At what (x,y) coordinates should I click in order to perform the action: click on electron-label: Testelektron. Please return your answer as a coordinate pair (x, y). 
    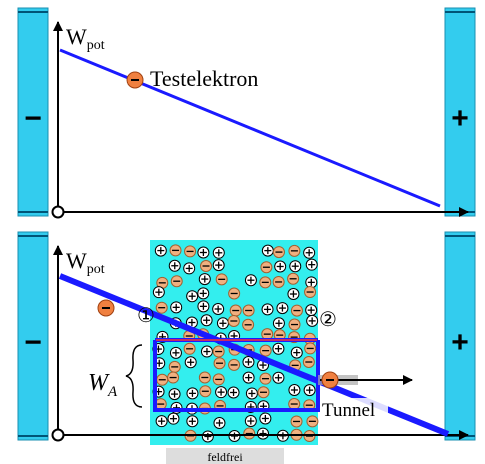
    Looking at the image, I should click on (204, 78).